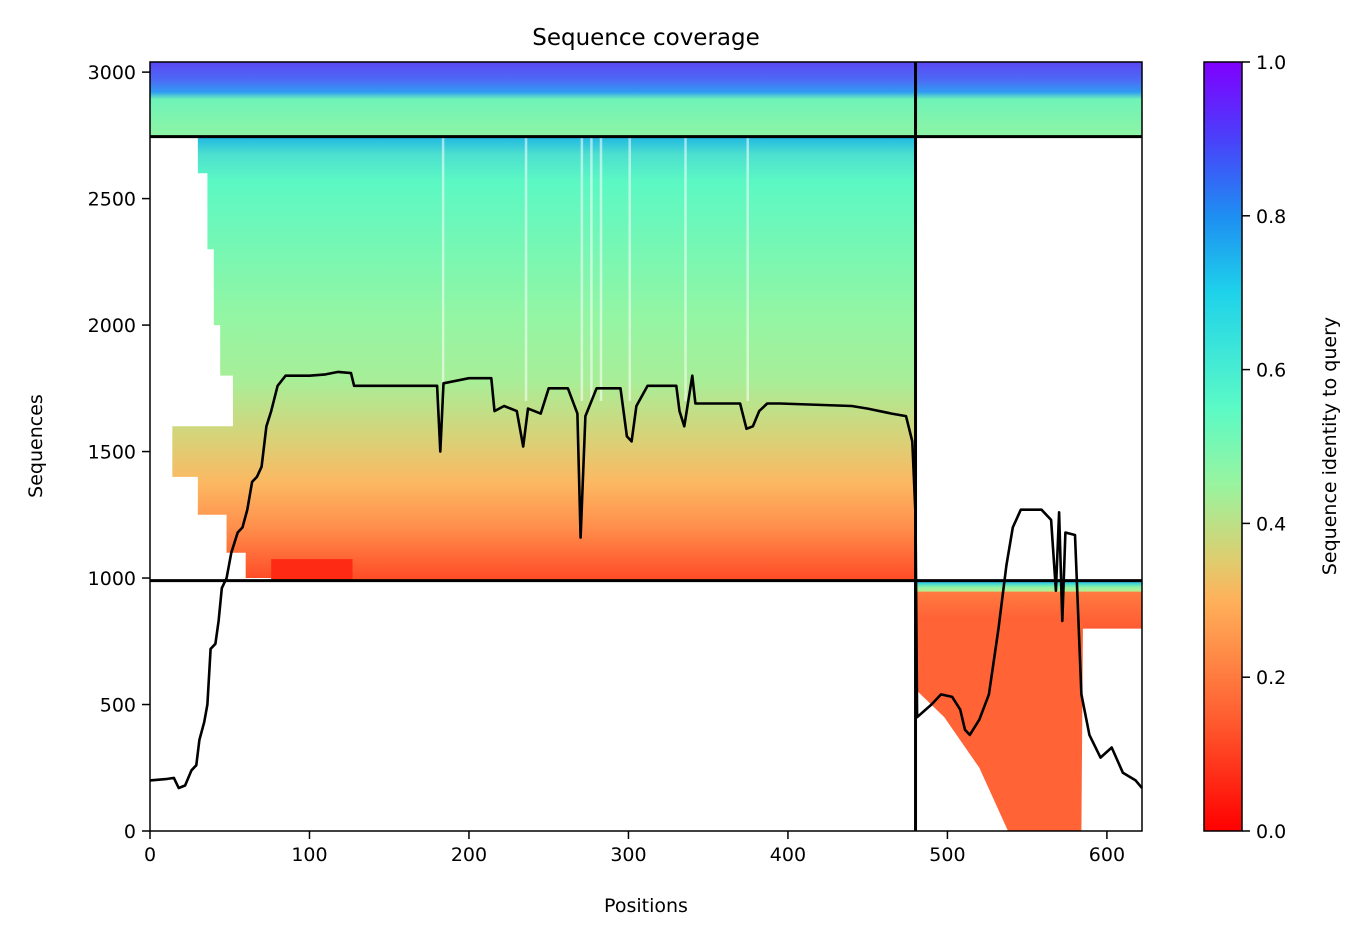  Describe the element at coordinates (309, 855) in the screenshot. I see `x-tick-label: 100` at that location.